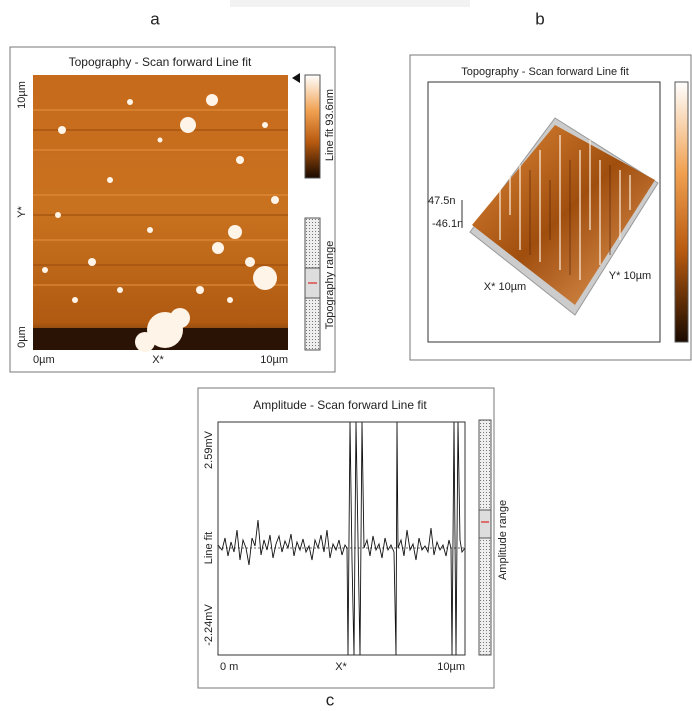 Image resolution: width=692 pixels, height=711 pixels. I want to click on z-label: -46.1n, so click(447, 224).